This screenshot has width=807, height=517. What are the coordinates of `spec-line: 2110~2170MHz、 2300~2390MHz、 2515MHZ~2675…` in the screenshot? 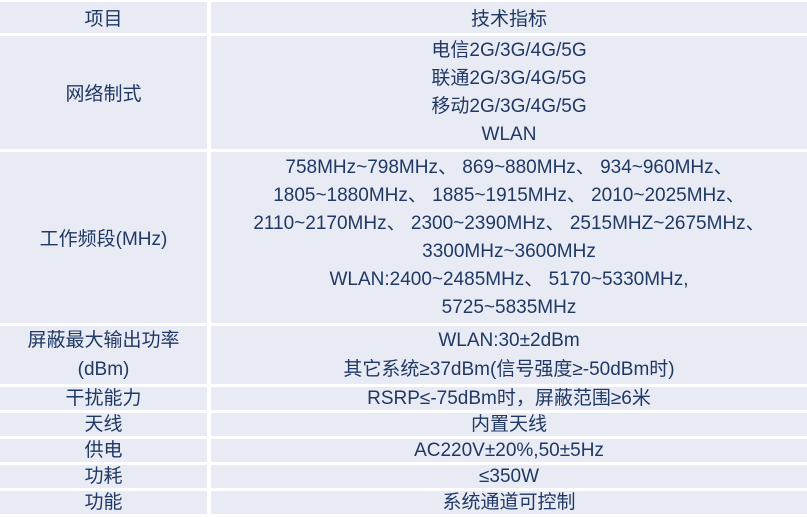 It's located at (509, 223).